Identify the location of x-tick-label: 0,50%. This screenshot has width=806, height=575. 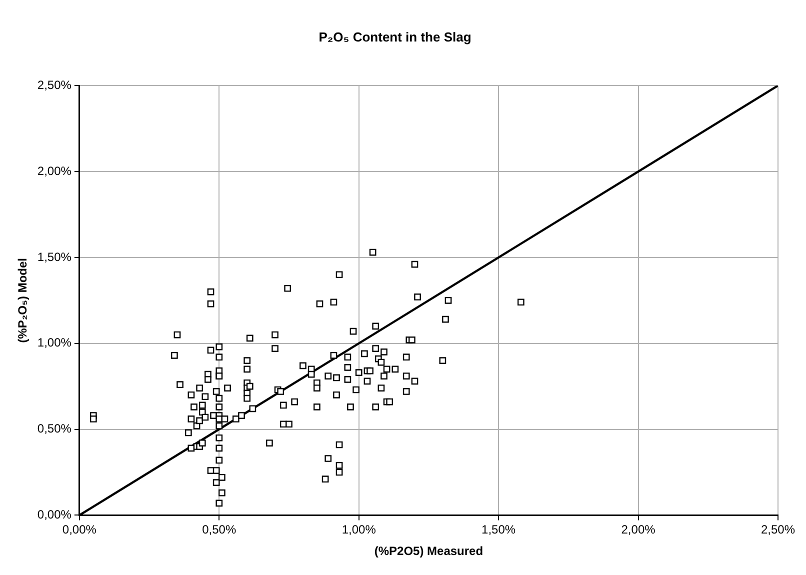
(219, 529).